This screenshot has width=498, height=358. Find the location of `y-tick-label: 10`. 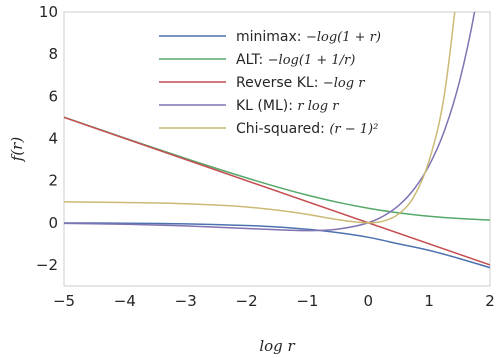

y-tick-label: 10 is located at coordinates (48, 12).